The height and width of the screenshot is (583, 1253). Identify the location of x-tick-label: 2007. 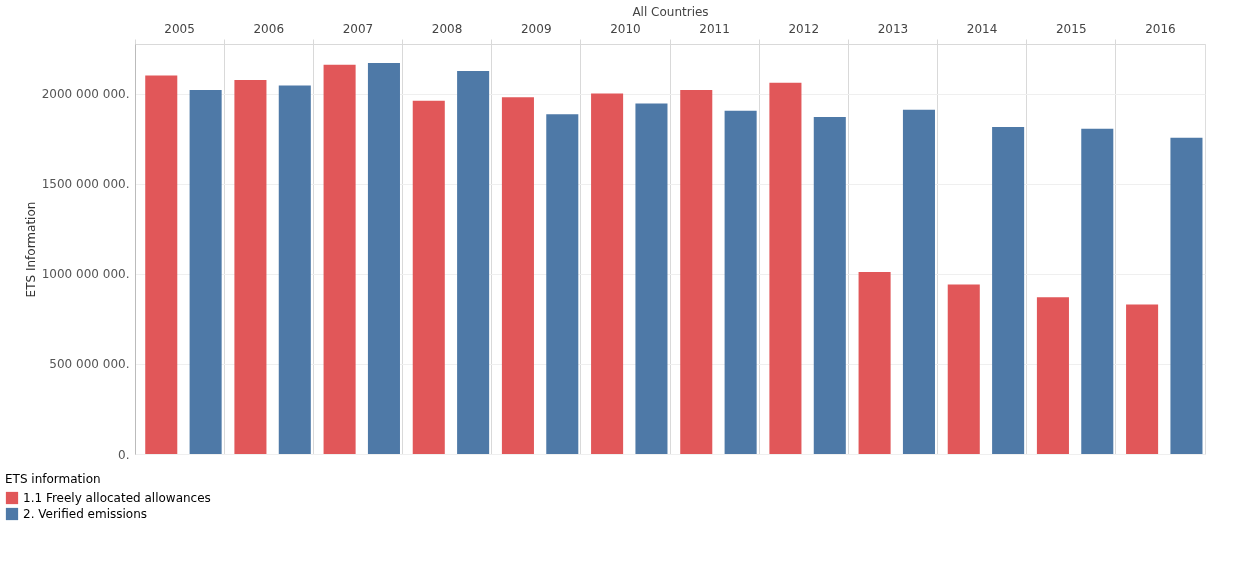
(358, 28).